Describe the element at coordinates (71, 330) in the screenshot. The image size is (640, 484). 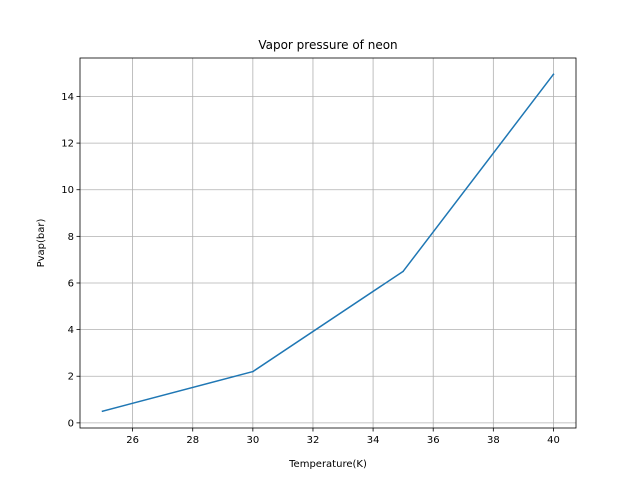
I see `y-tick-label: 4` at that location.